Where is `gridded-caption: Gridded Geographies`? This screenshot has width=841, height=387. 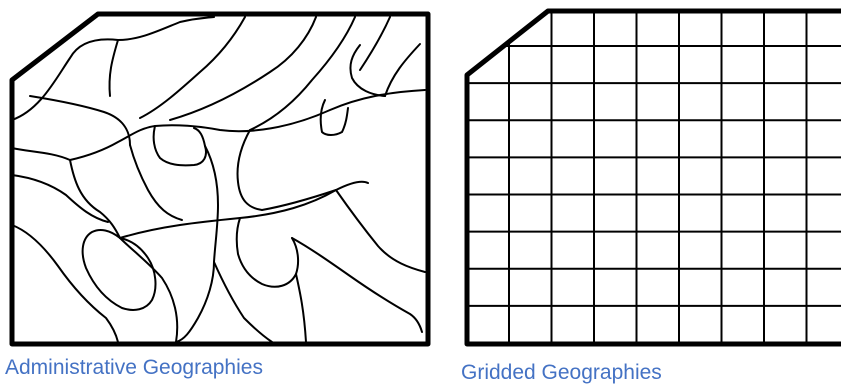 gridded-caption: Gridded Geographies is located at coordinates (561, 372).